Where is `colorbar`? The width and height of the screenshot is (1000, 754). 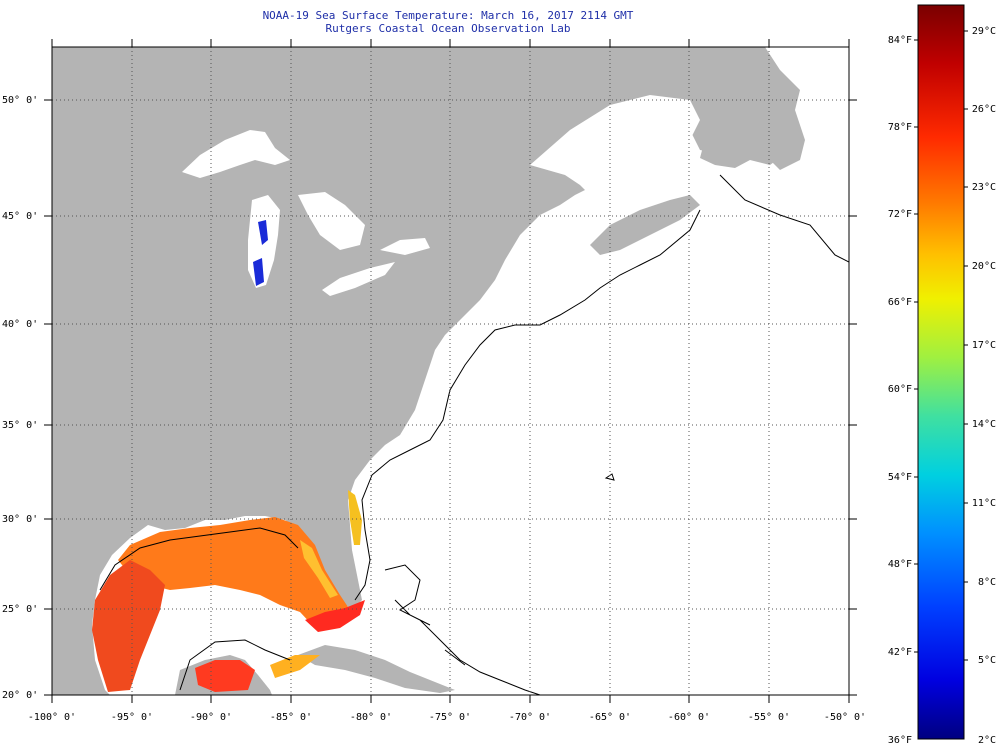 colorbar is located at coordinates (941, 372).